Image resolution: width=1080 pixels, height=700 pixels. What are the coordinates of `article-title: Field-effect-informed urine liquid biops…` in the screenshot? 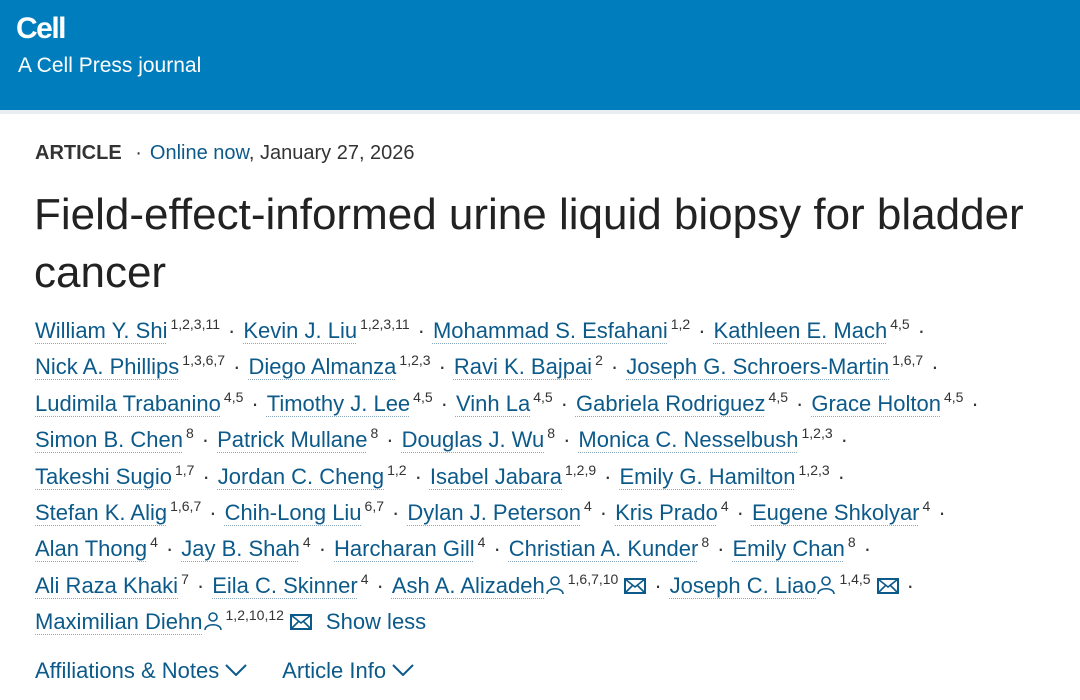 It's located at (529, 243).